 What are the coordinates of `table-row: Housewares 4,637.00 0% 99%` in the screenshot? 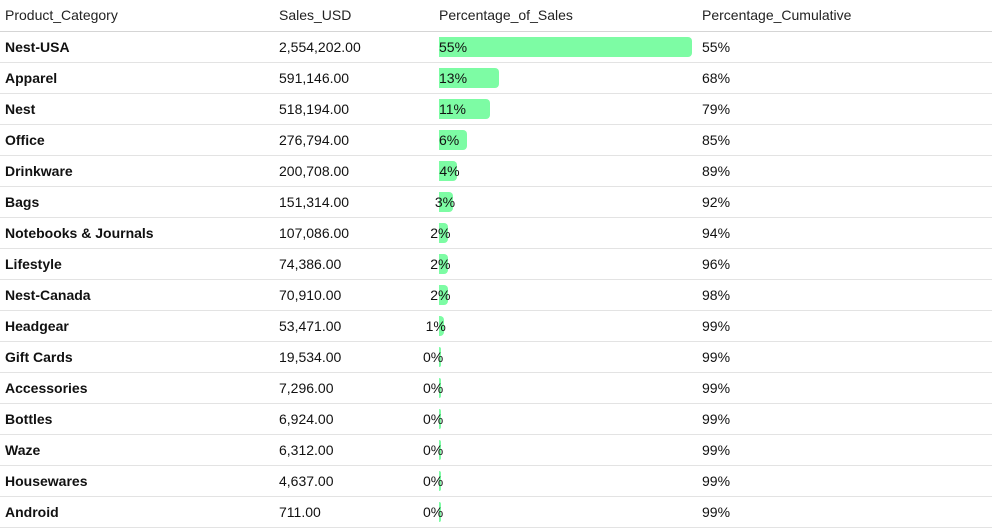 It's located at (496, 481).